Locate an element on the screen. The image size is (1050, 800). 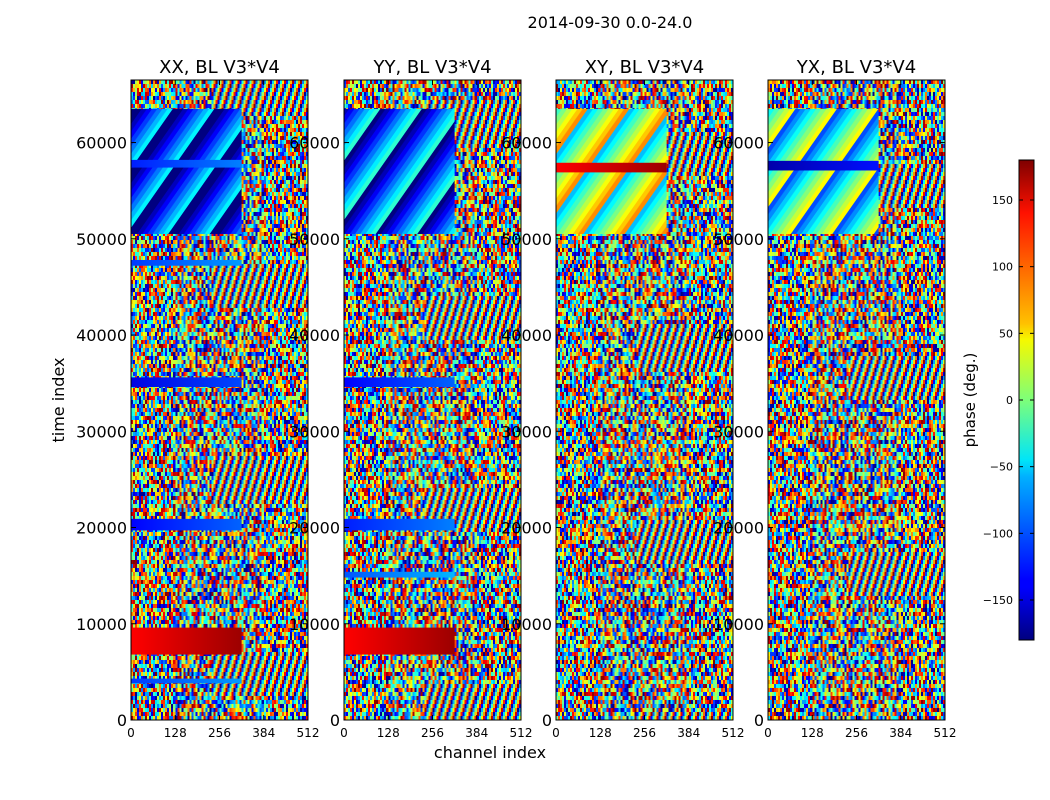
panel-title: XX, BL V3*V4 is located at coordinates (219, 67).